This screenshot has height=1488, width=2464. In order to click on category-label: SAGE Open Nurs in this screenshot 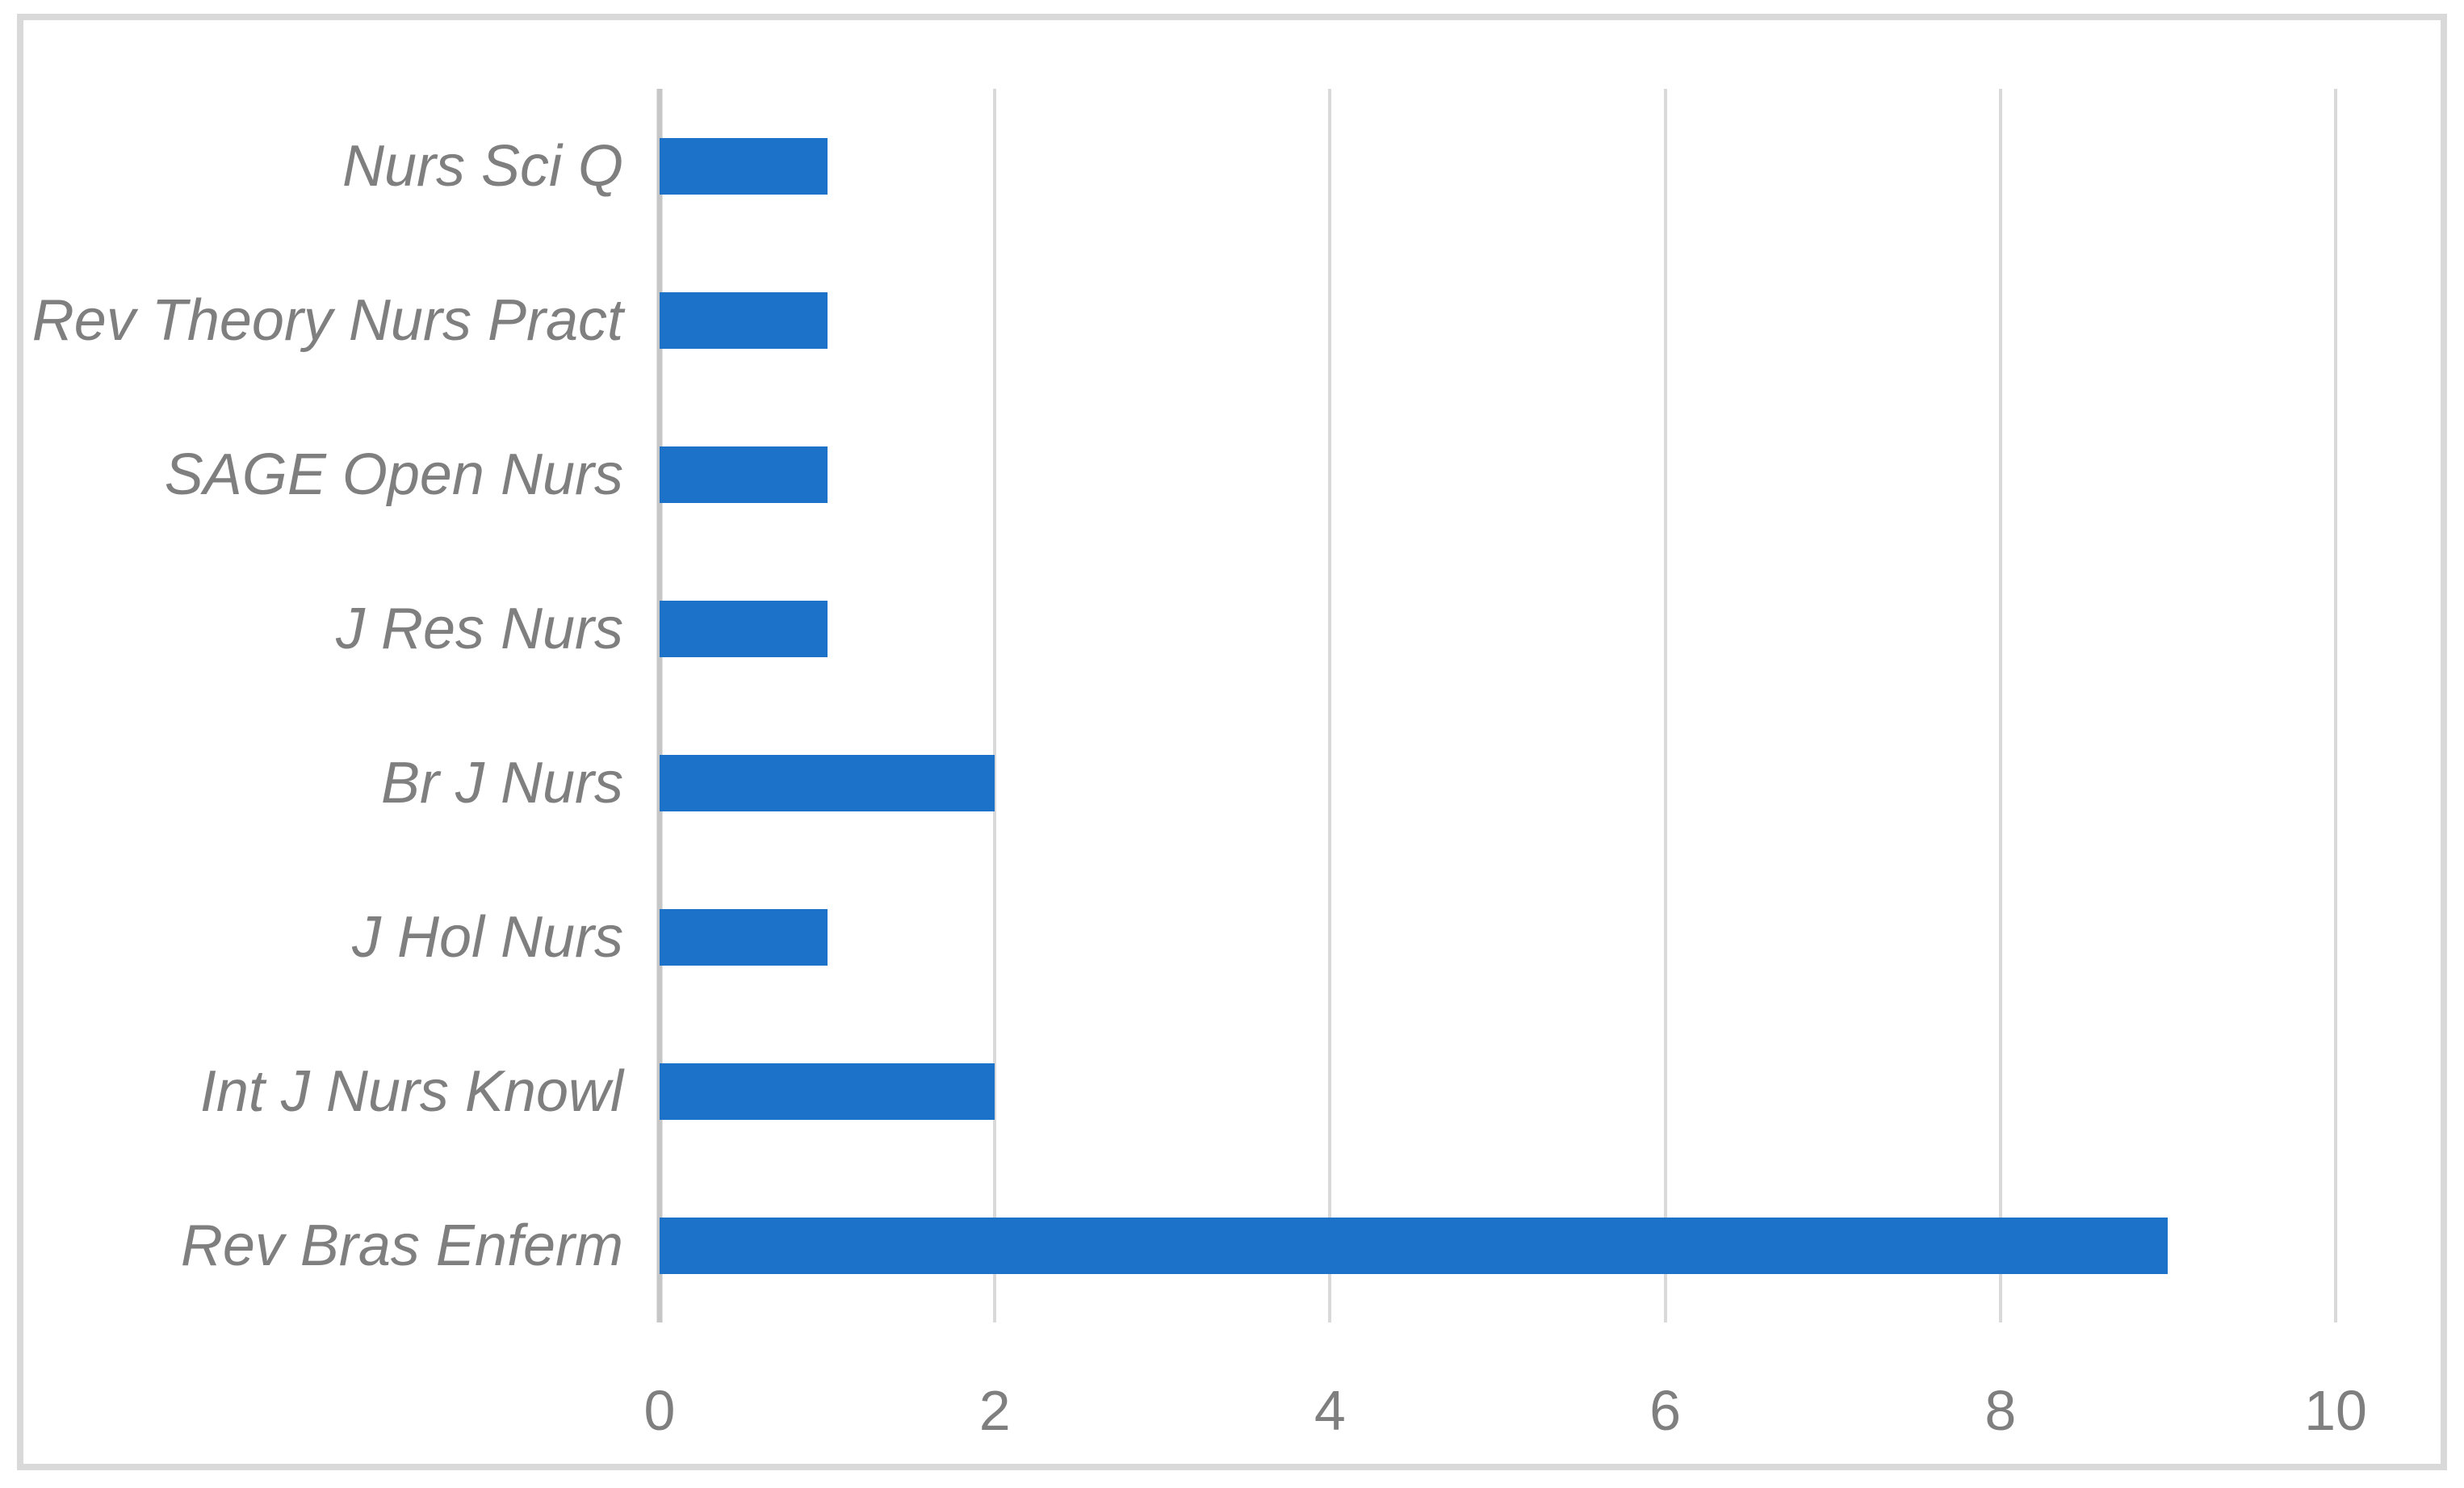, I will do `click(393, 474)`.